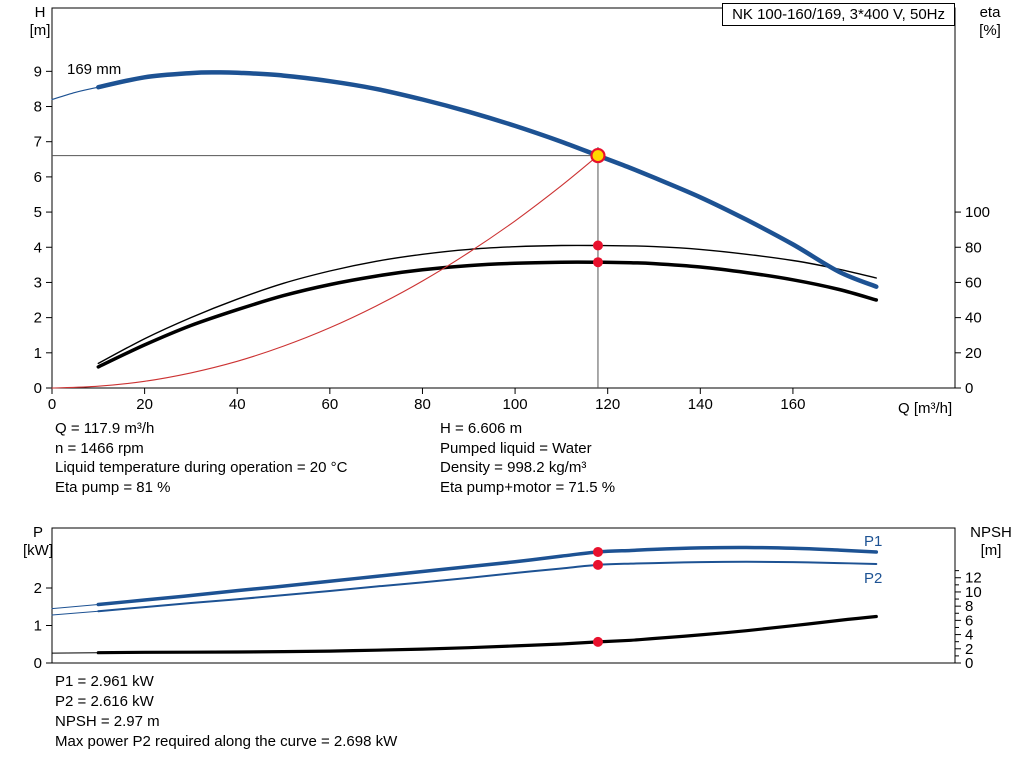 The image size is (1024, 781). I want to click on y-right-tick-label: 4, so click(969, 635).